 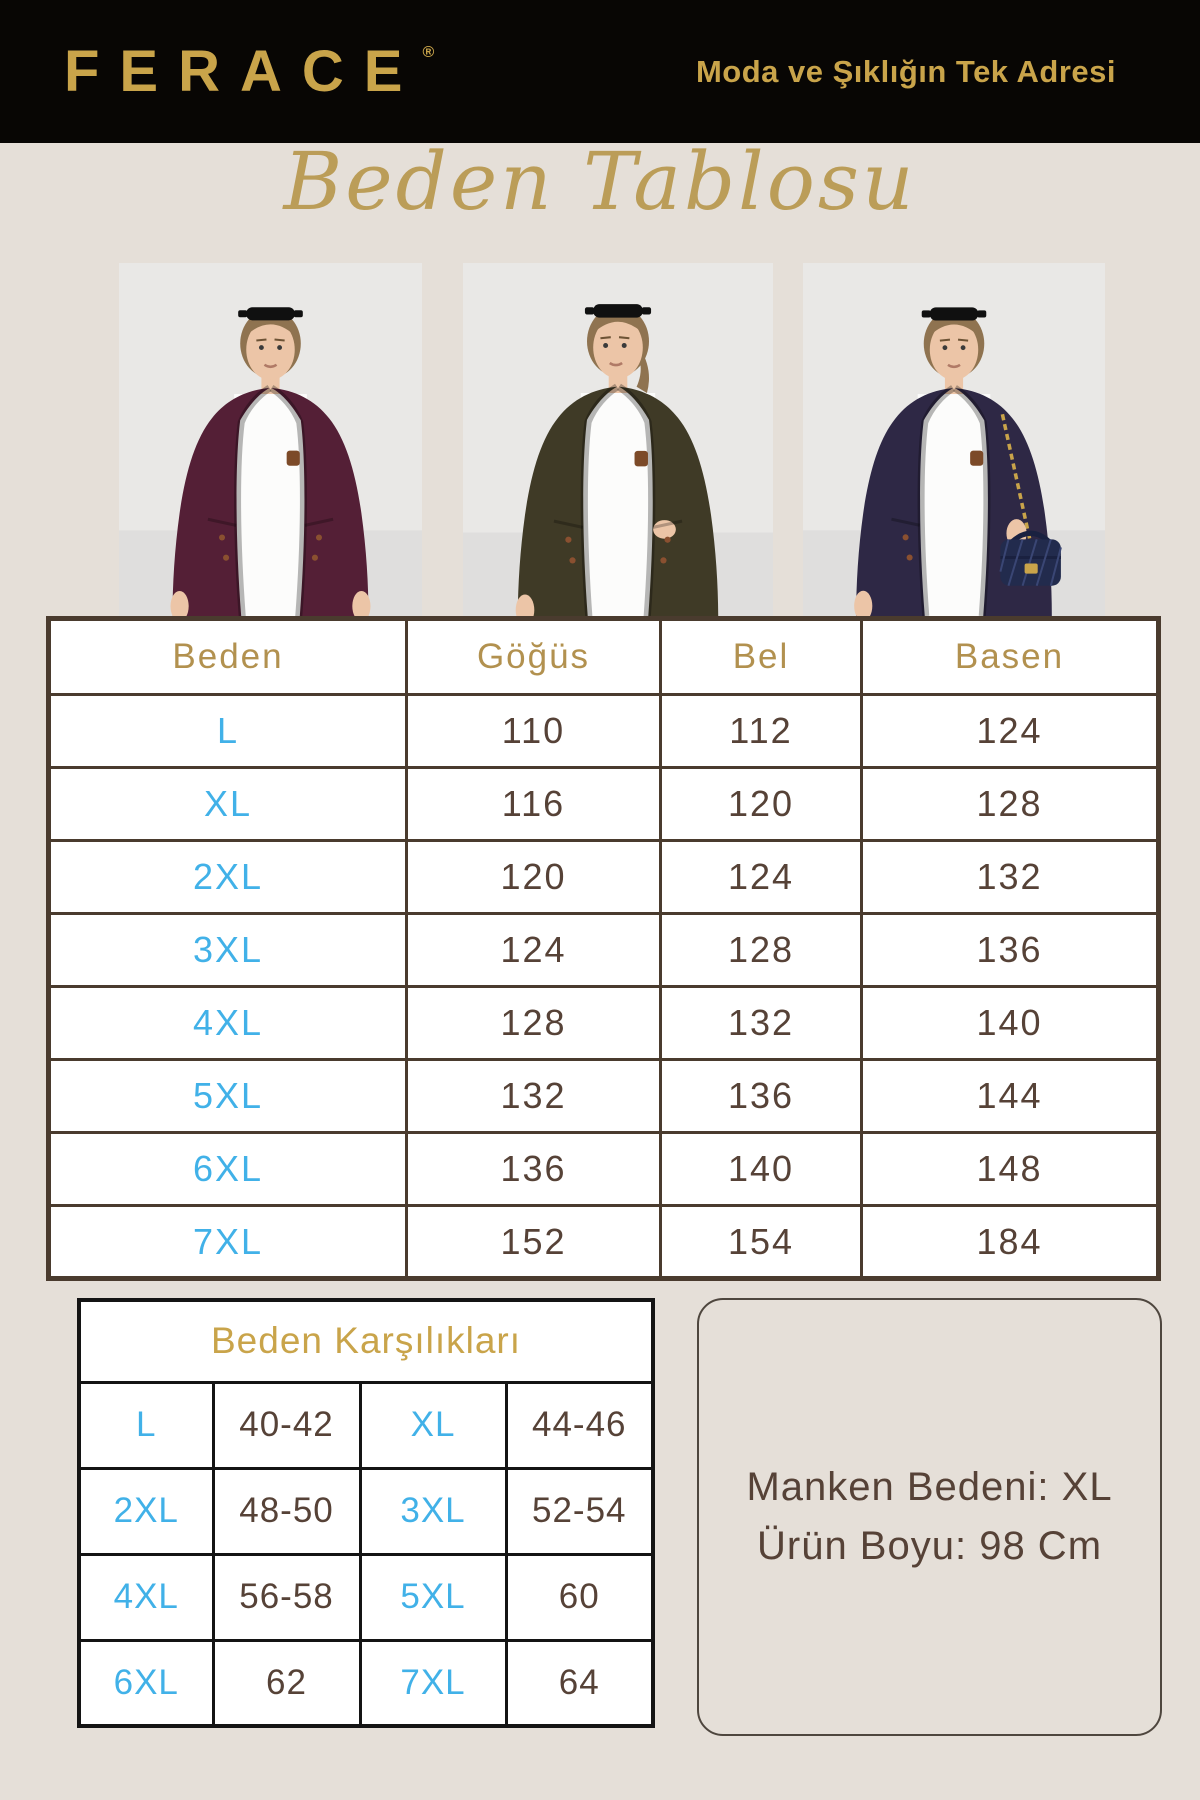 I want to click on hip-value: 124, so click(x=1010, y=731).